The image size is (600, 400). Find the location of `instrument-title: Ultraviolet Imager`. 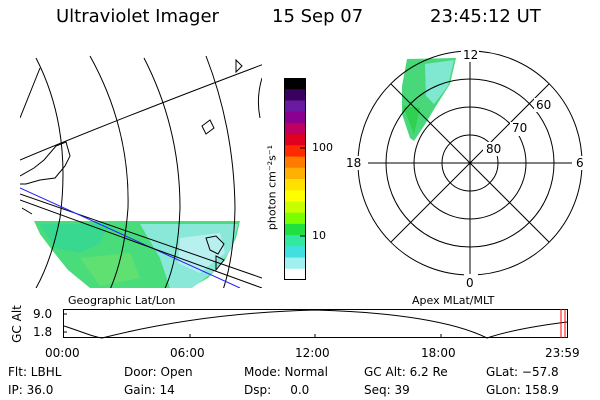

instrument-title: Ultraviolet Imager is located at coordinates (137, 16).